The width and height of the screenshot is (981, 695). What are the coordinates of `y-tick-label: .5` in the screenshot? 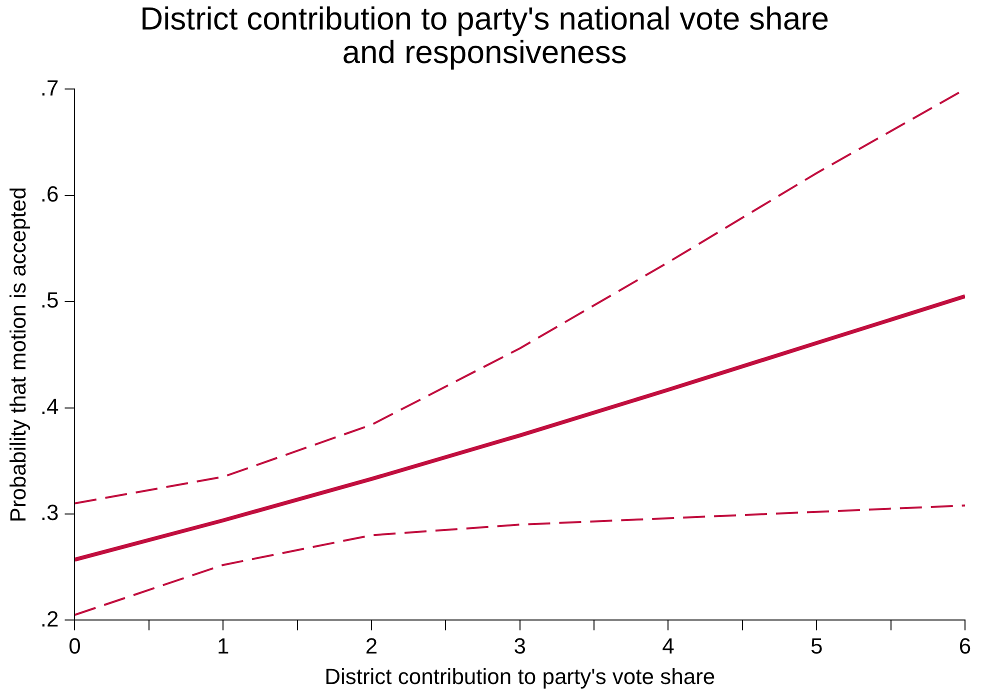 It's located at (49, 300).